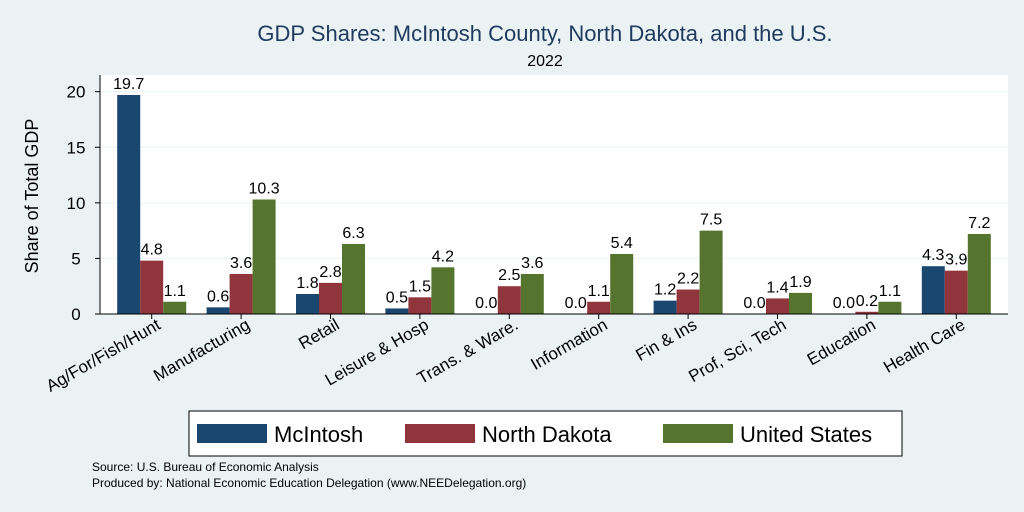 The height and width of the screenshot is (512, 1024). Describe the element at coordinates (76, 92) in the screenshot. I see `y-tick-label: 20` at that location.